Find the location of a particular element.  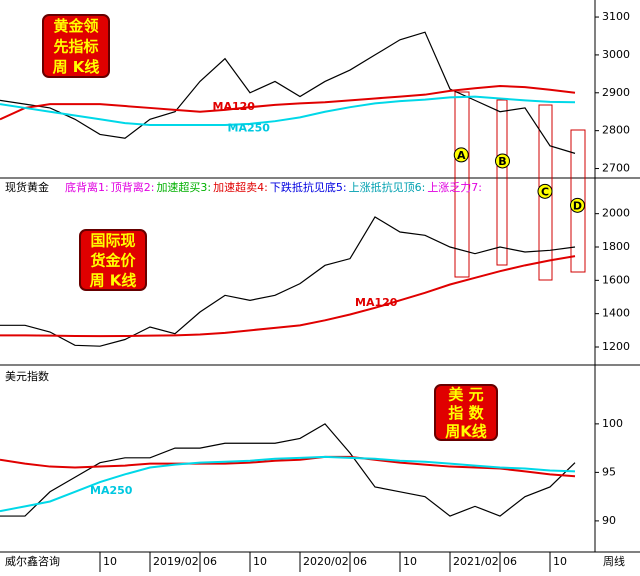

chart-title: 国际现 is located at coordinates (112, 241).